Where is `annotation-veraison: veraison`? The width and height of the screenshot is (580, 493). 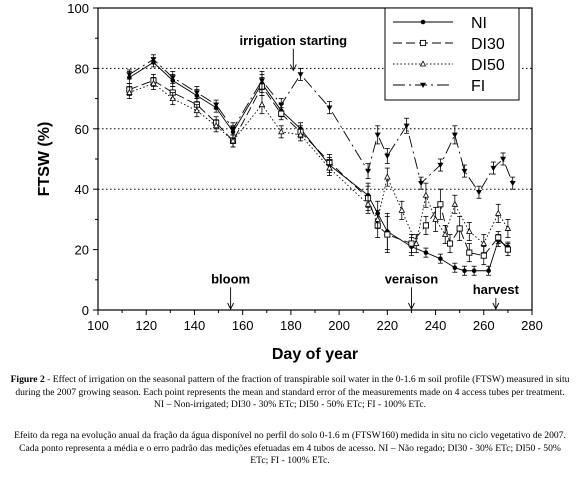
annotation-veraison: veraison is located at coordinates (412, 278).